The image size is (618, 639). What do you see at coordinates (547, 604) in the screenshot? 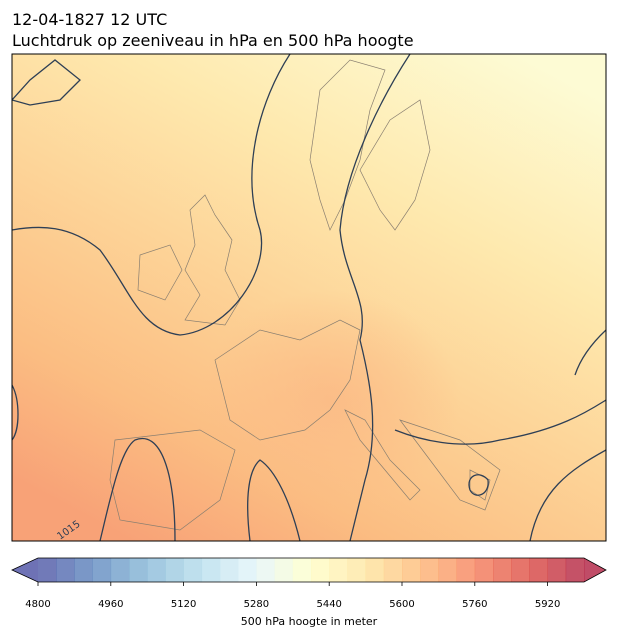
I see `colorbar-tick-label: 5920` at bounding box center [547, 604].